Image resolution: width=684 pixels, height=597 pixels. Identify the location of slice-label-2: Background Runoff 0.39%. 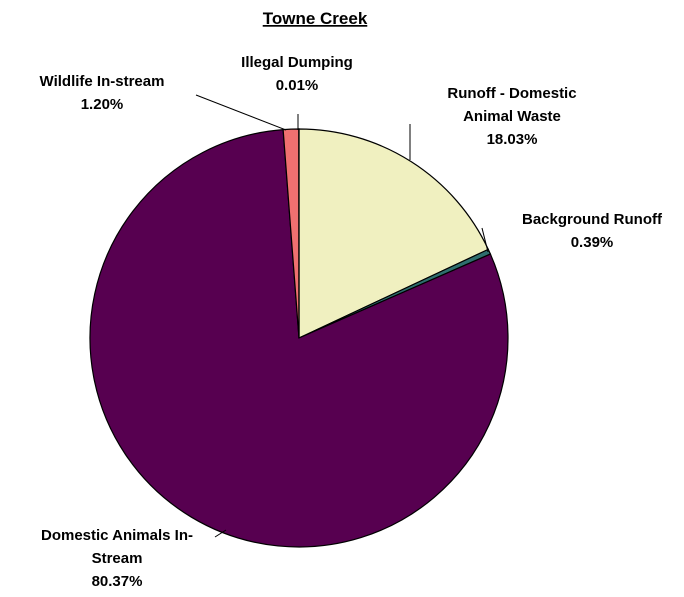
(592, 231).